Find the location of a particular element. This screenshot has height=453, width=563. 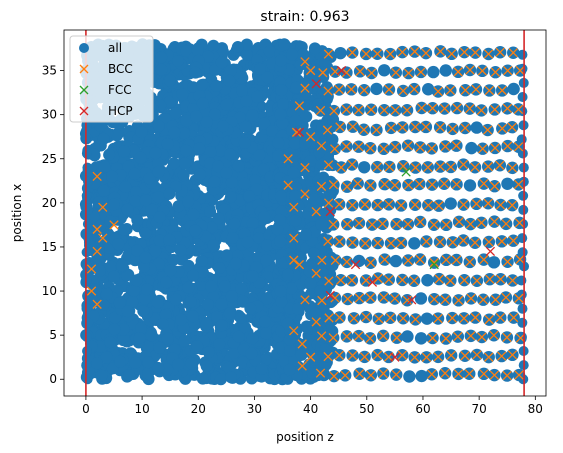

x-tick-label: 0 is located at coordinates (86, 409).